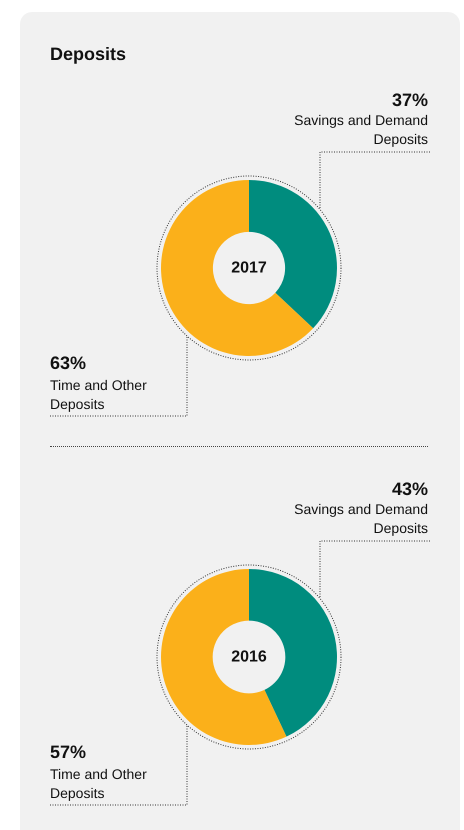 The width and height of the screenshot is (464, 830). Describe the element at coordinates (249, 657) in the screenshot. I see `text: 2016` at that location.